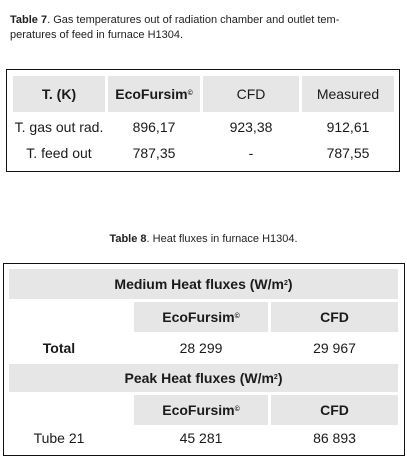 The width and height of the screenshot is (407, 467). I want to click on table-8-medium-row-label: Total, so click(59, 348).